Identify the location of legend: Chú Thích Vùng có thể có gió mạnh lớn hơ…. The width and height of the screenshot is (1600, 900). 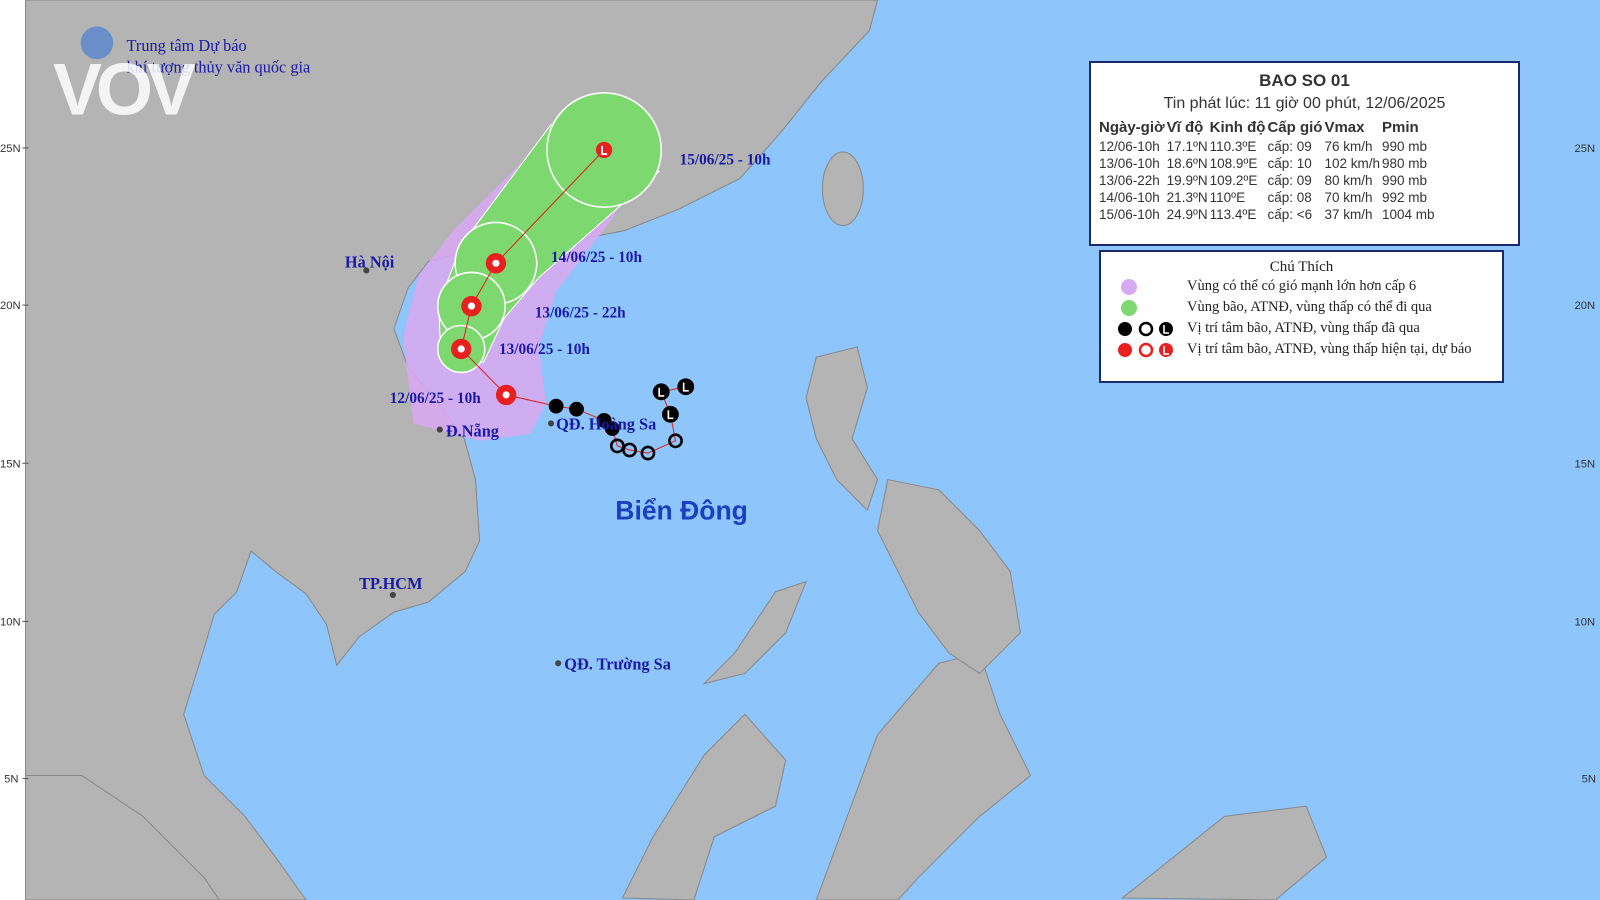
(1301, 316).